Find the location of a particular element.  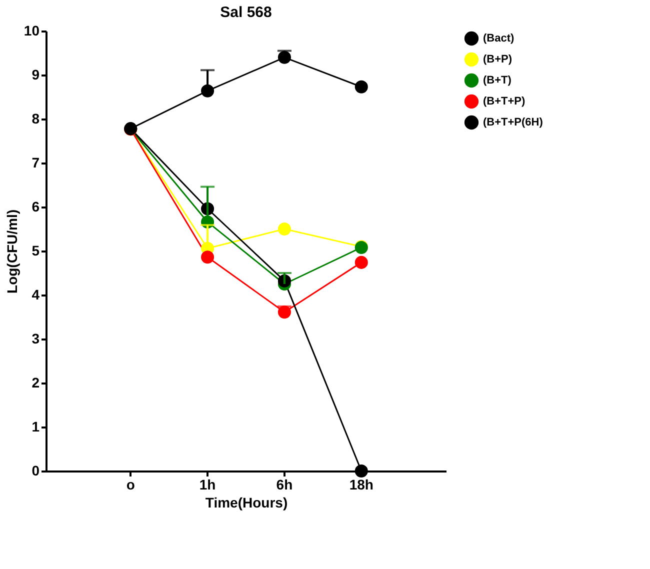

y-tick-label: 7 is located at coordinates (36, 162).